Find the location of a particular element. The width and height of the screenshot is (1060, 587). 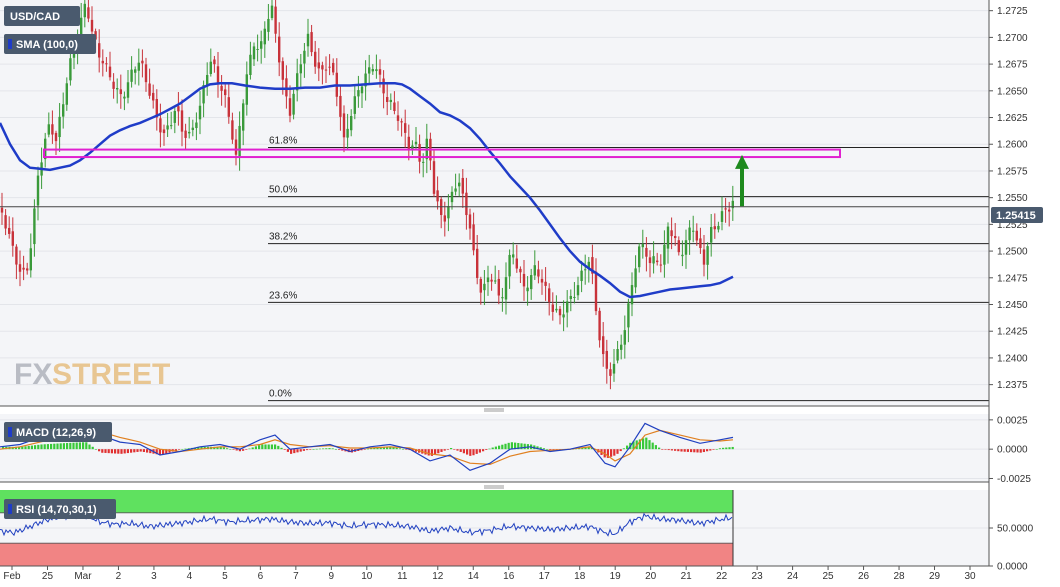

x-tick-label: Feb is located at coordinates (12, 576).